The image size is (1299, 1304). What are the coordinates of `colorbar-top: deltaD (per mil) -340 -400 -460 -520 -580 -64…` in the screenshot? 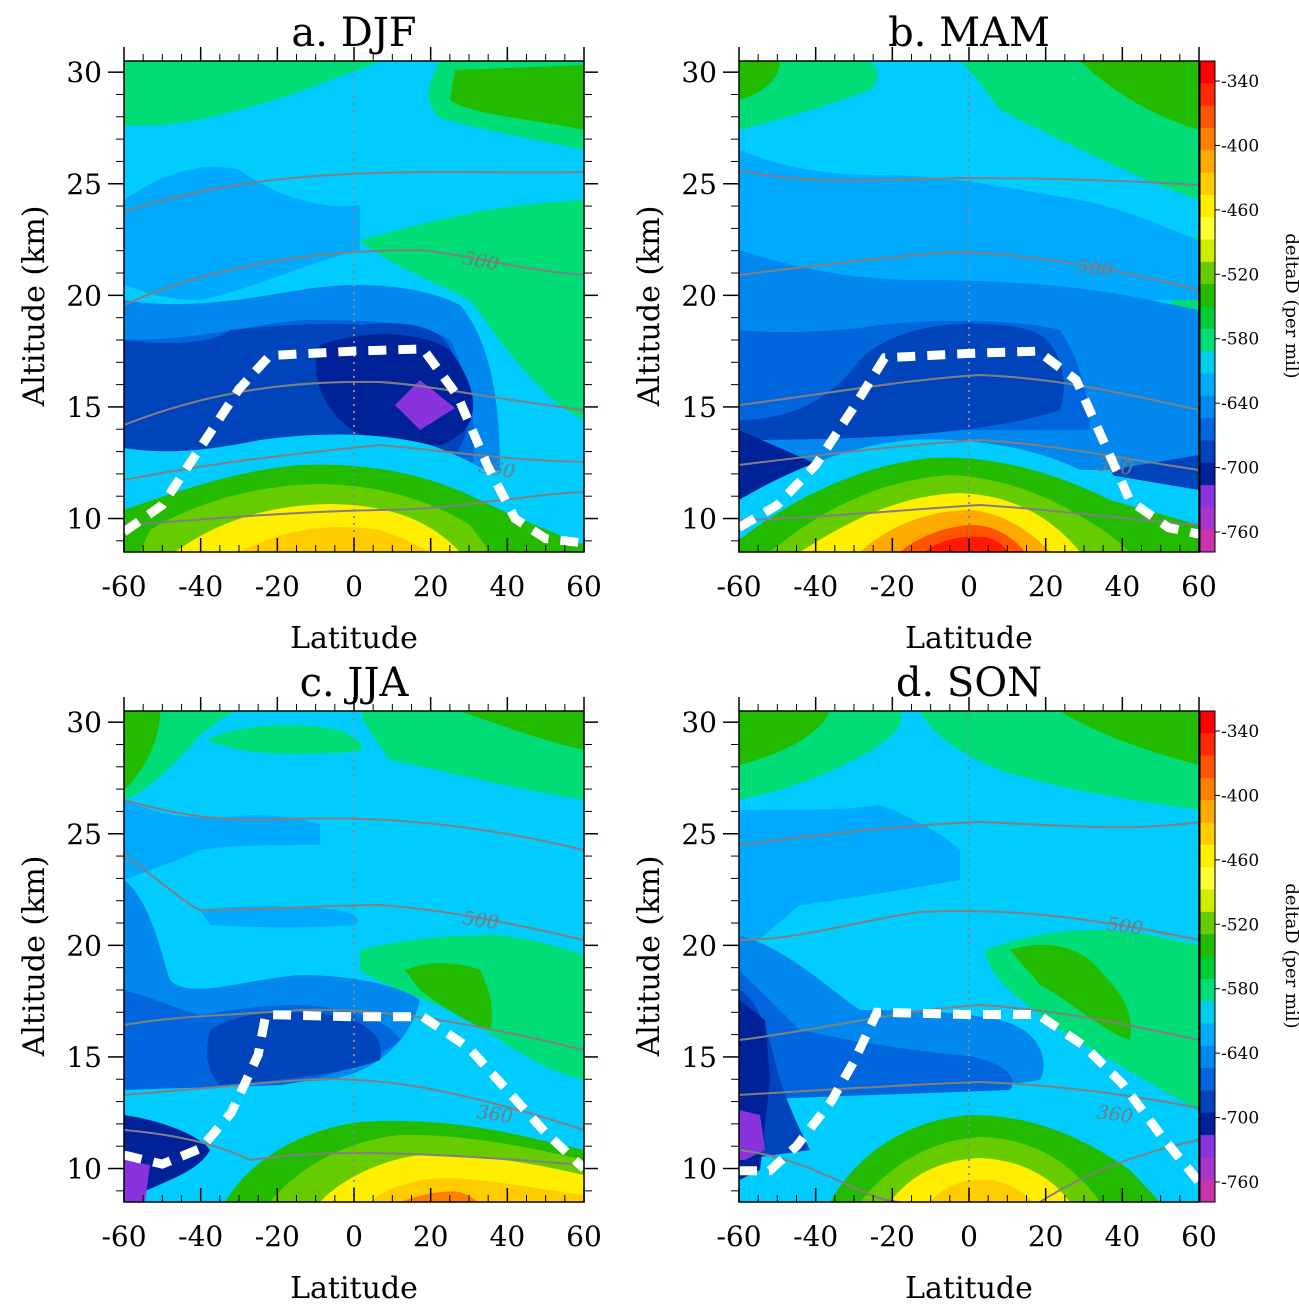 It's located at (1249, 306).